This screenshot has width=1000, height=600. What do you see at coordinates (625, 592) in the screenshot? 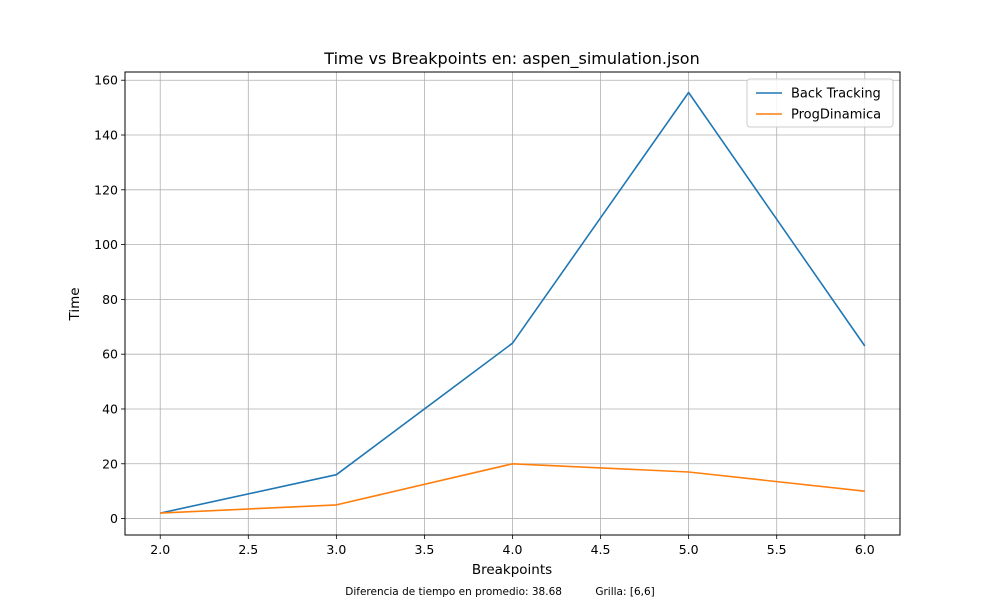
I see `footer-grid-text: Grilla: [6,6]` at bounding box center [625, 592].